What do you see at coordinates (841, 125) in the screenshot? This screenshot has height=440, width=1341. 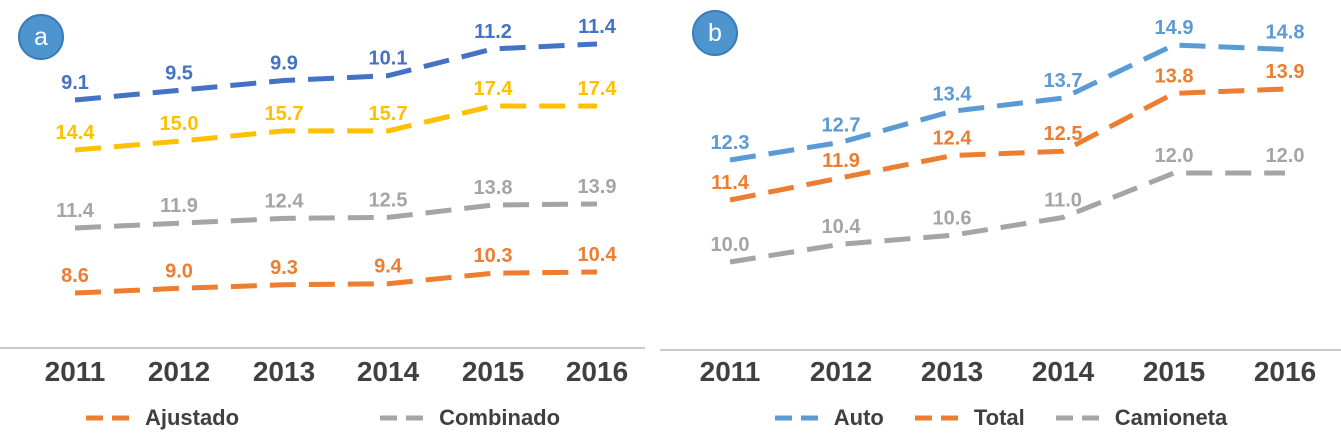 I see `data-label: 12.7` at bounding box center [841, 125].